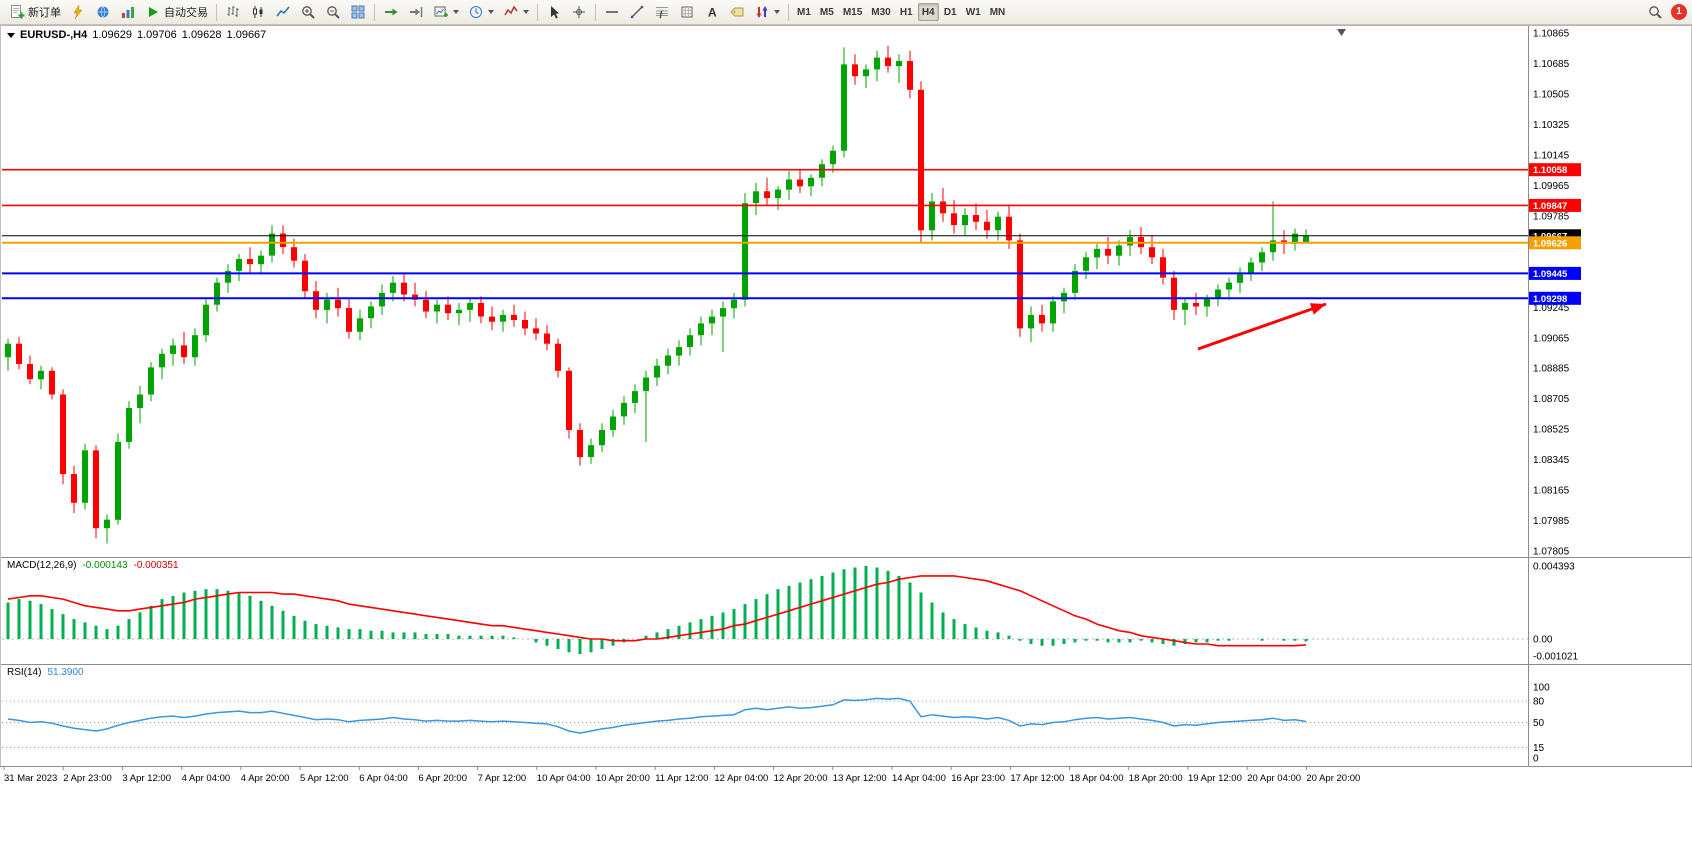 Image resolution: width=1692 pixels, height=852 pixels. What do you see at coordinates (157, 35) in the screenshot?
I see `chart-high-value: 1.09706` at bounding box center [157, 35].